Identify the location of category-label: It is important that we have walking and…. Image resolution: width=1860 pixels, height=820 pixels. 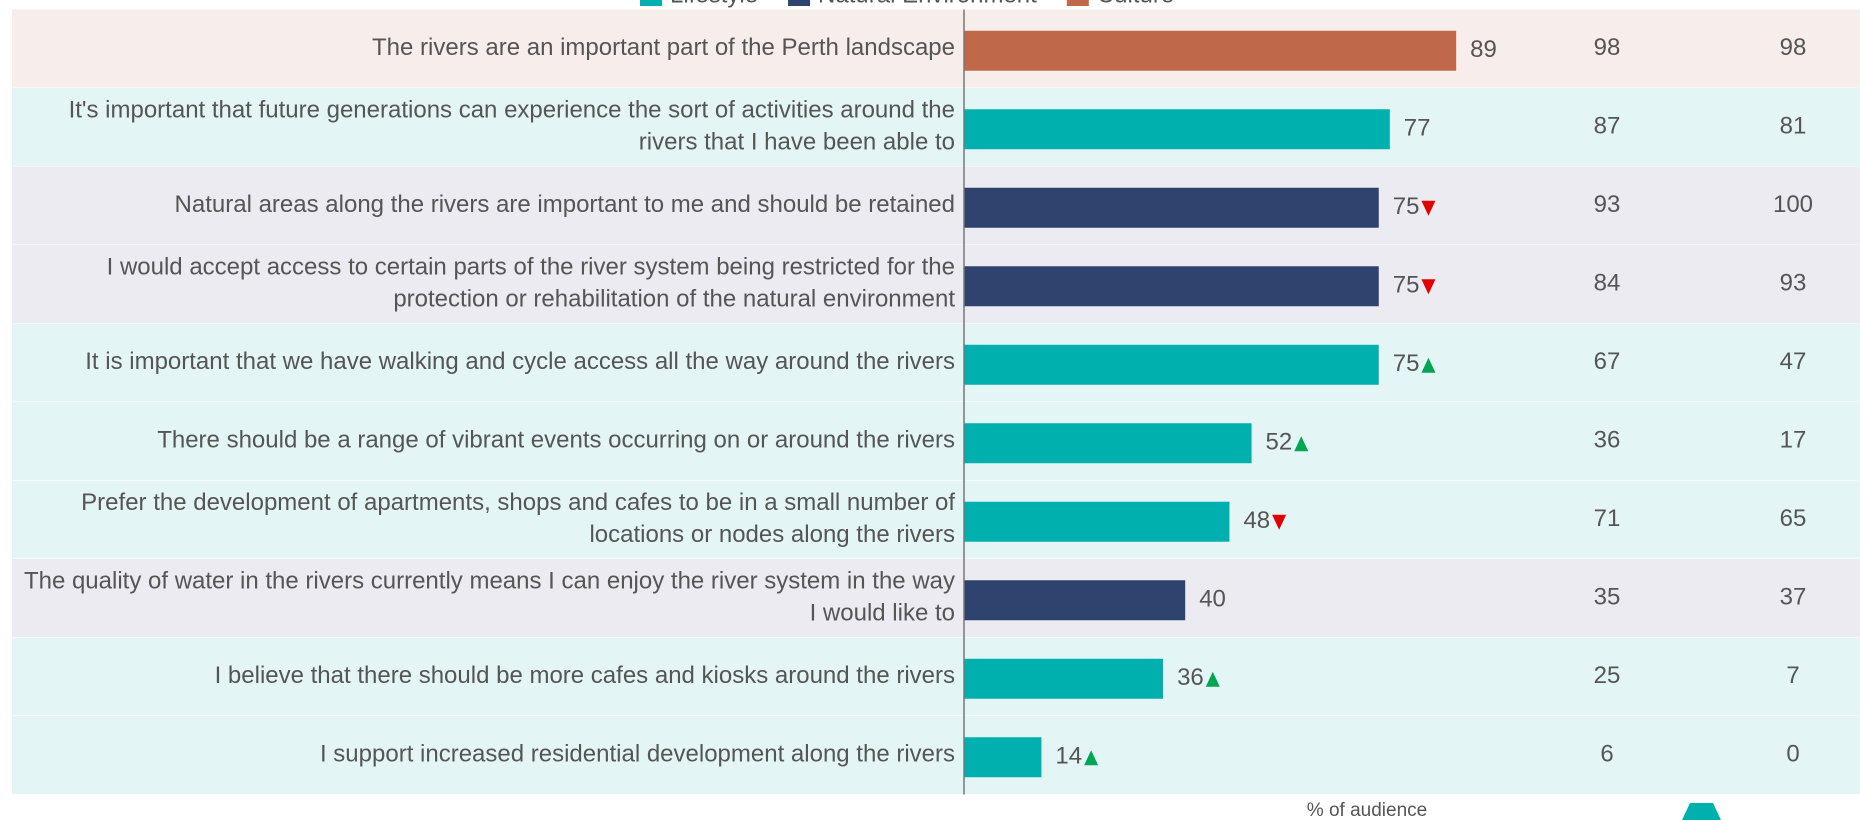
(520, 361).